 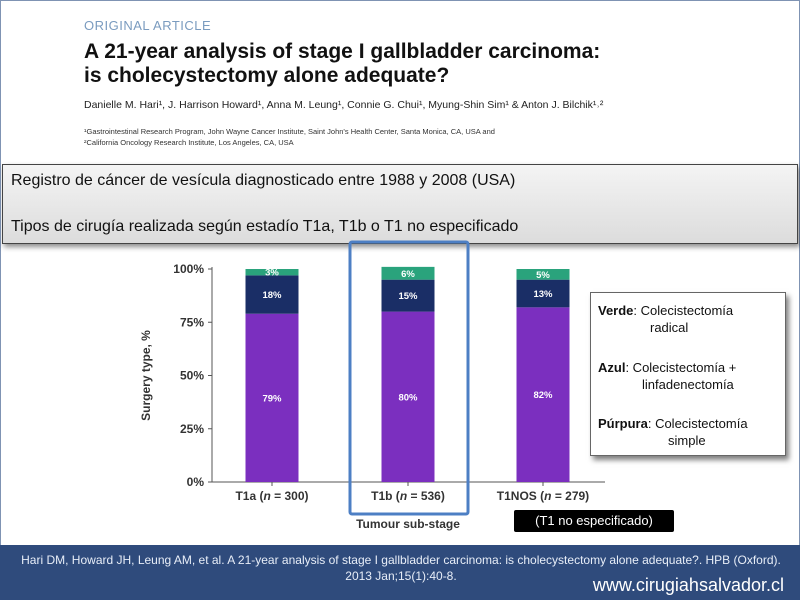 I want to click on article-title-line-2: is cholecystectomy alone adequate?, so click(x=267, y=75).